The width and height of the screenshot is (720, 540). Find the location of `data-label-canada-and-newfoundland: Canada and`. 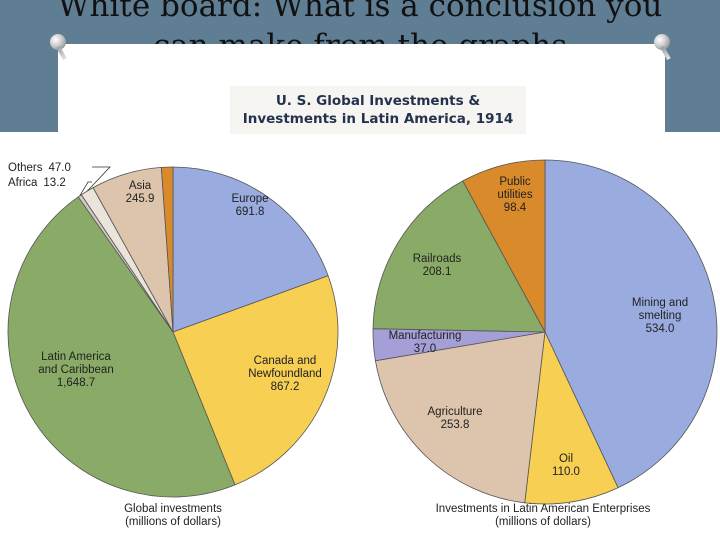

data-label-canada-and-newfoundland: Canada and is located at coordinates (285, 361).